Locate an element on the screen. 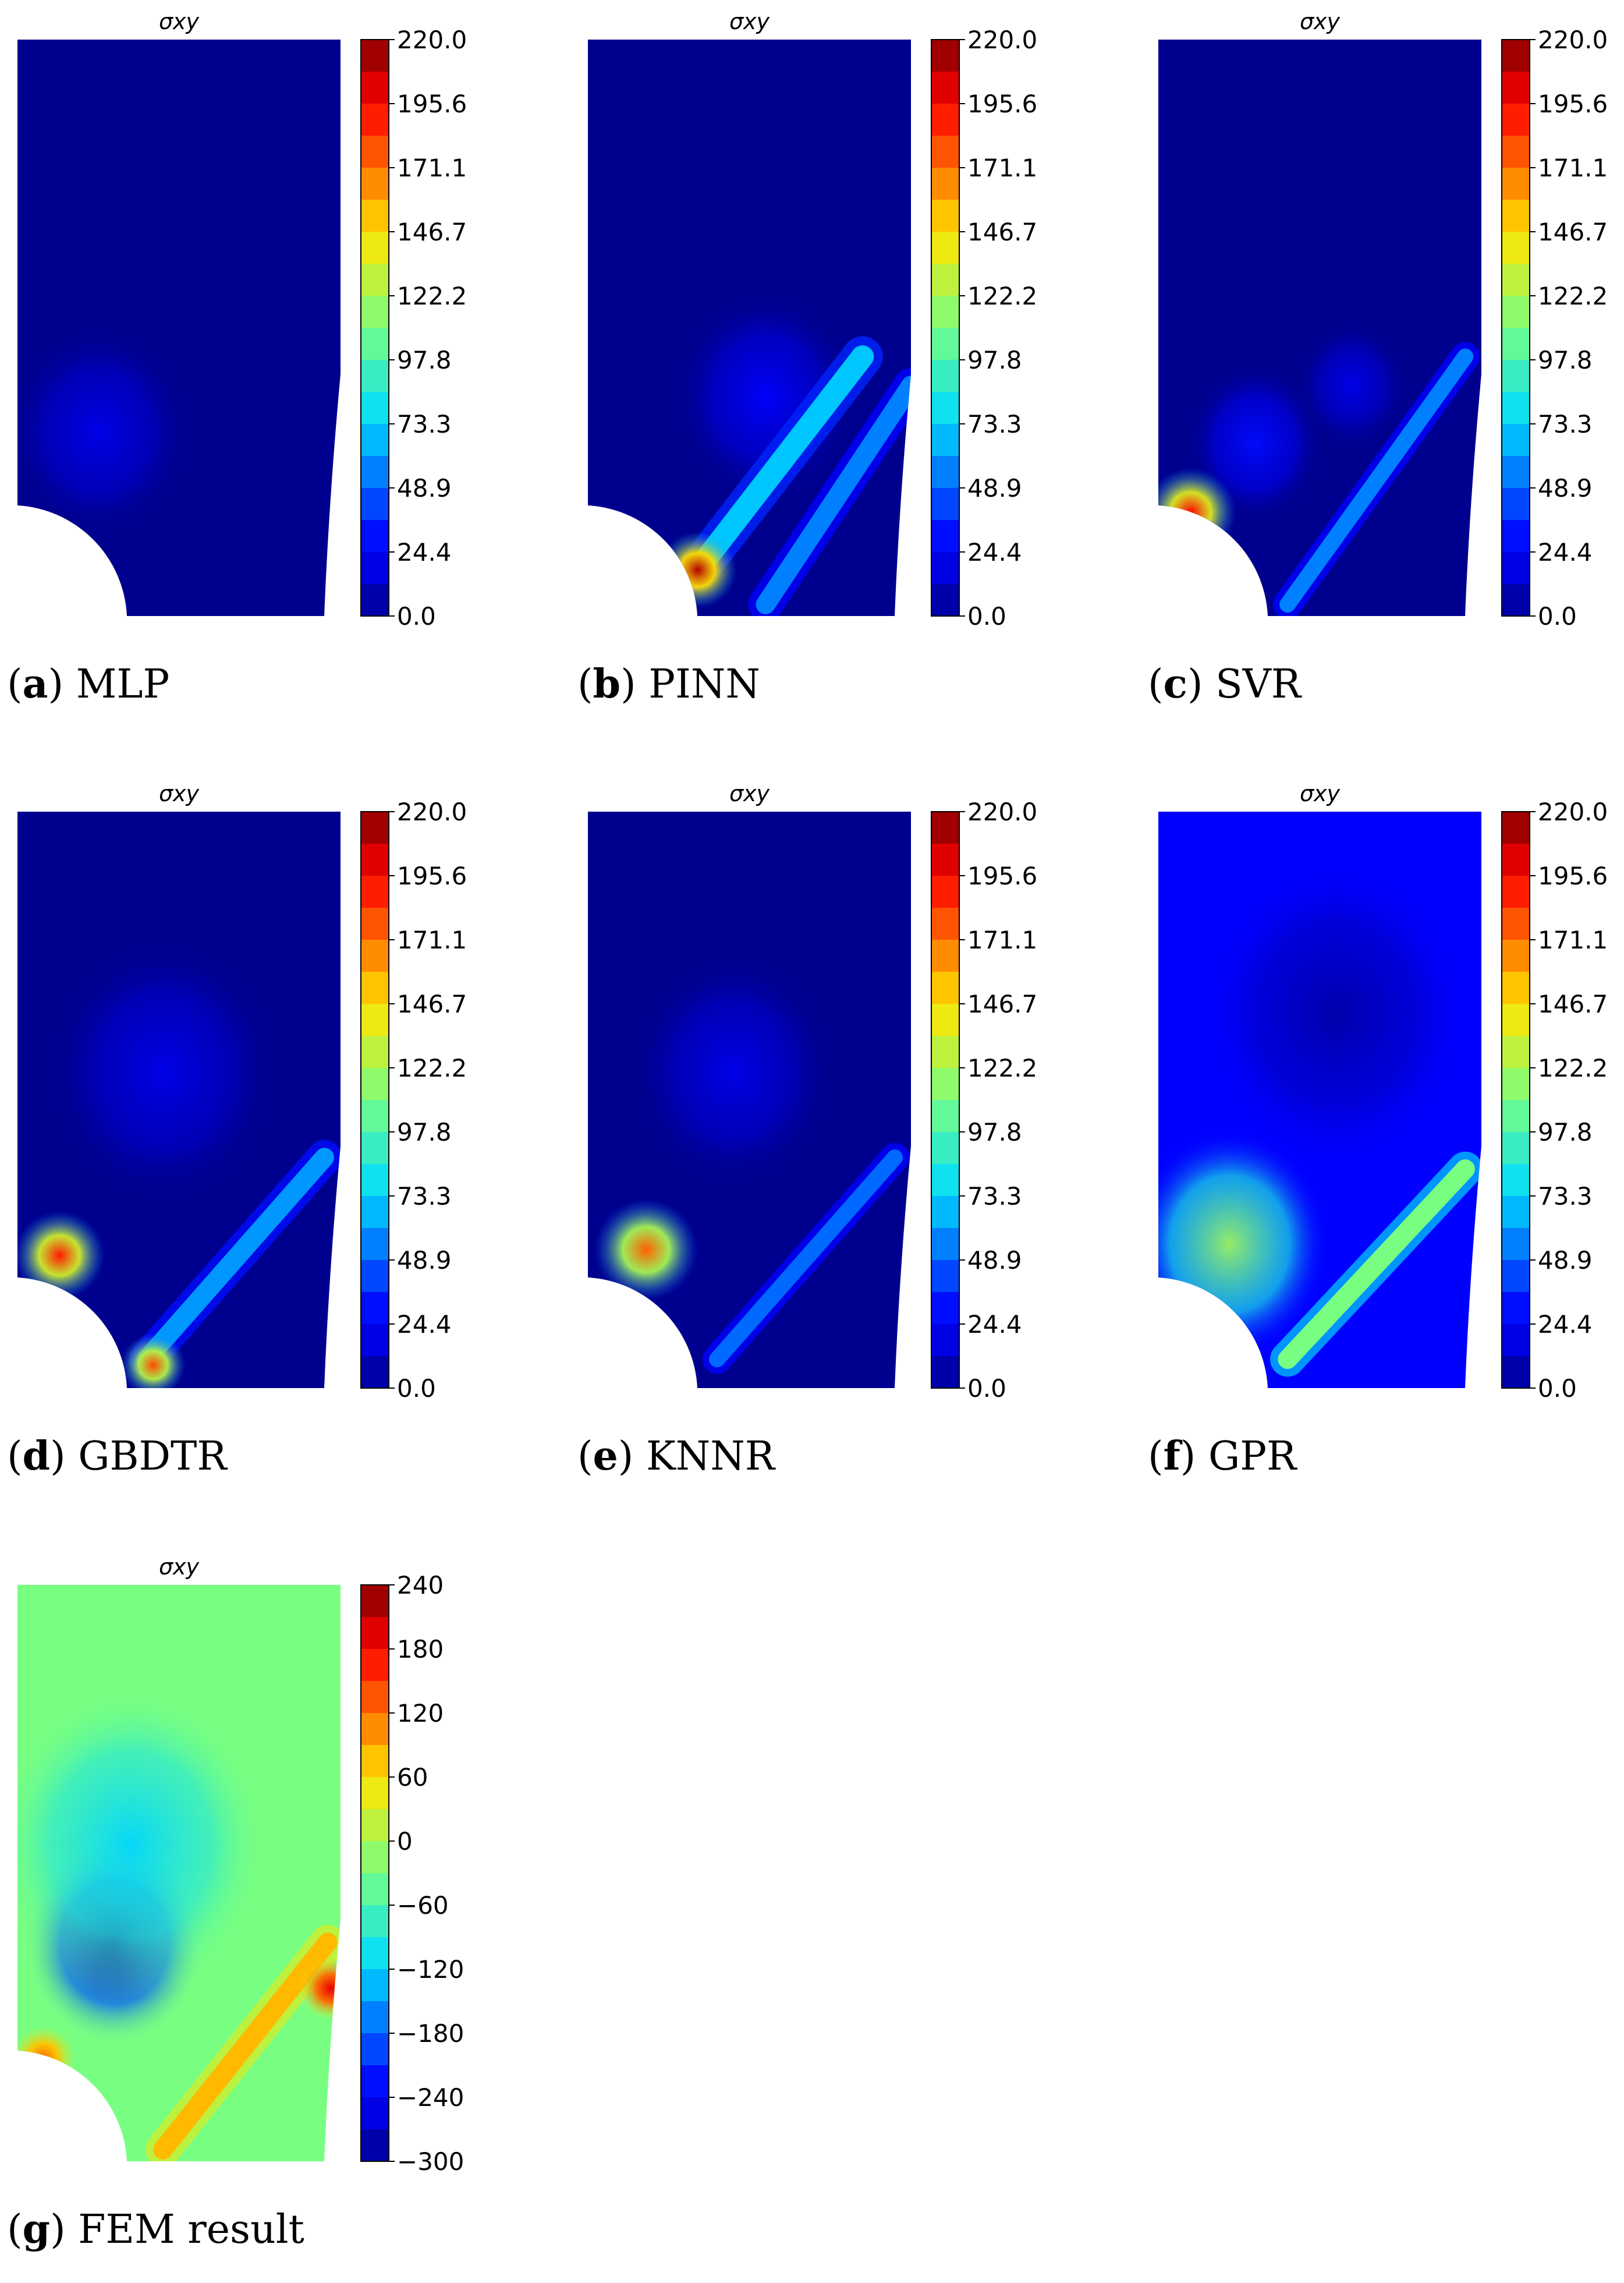  colorbar-tick-label: 120 is located at coordinates (421, 1713).